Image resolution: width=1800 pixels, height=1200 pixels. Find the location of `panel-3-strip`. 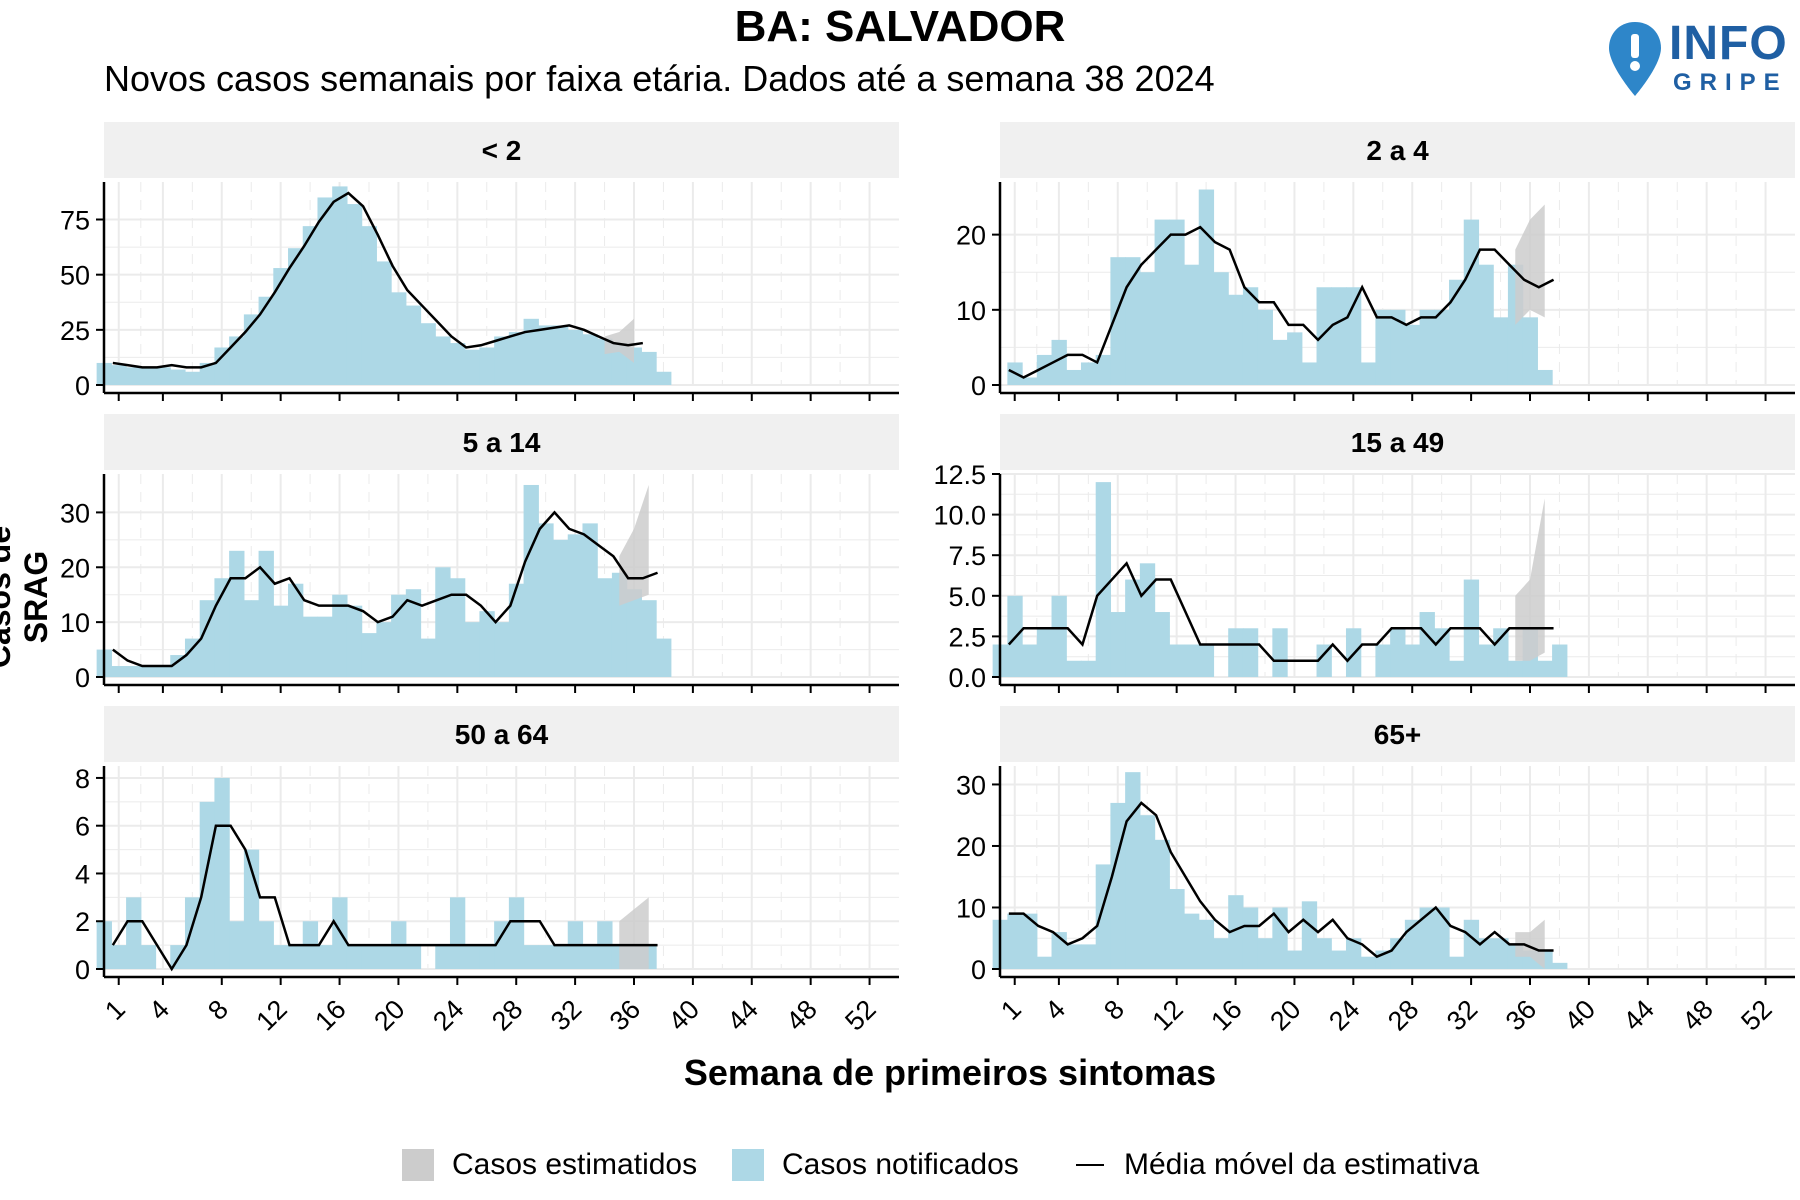

panel-3-strip is located at coordinates (501, 442).